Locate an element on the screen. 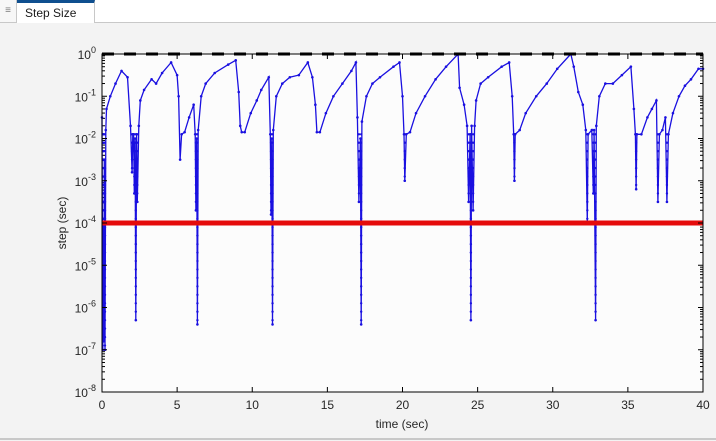  y-tick-label: 10⁻¹ is located at coordinates (85, 95).